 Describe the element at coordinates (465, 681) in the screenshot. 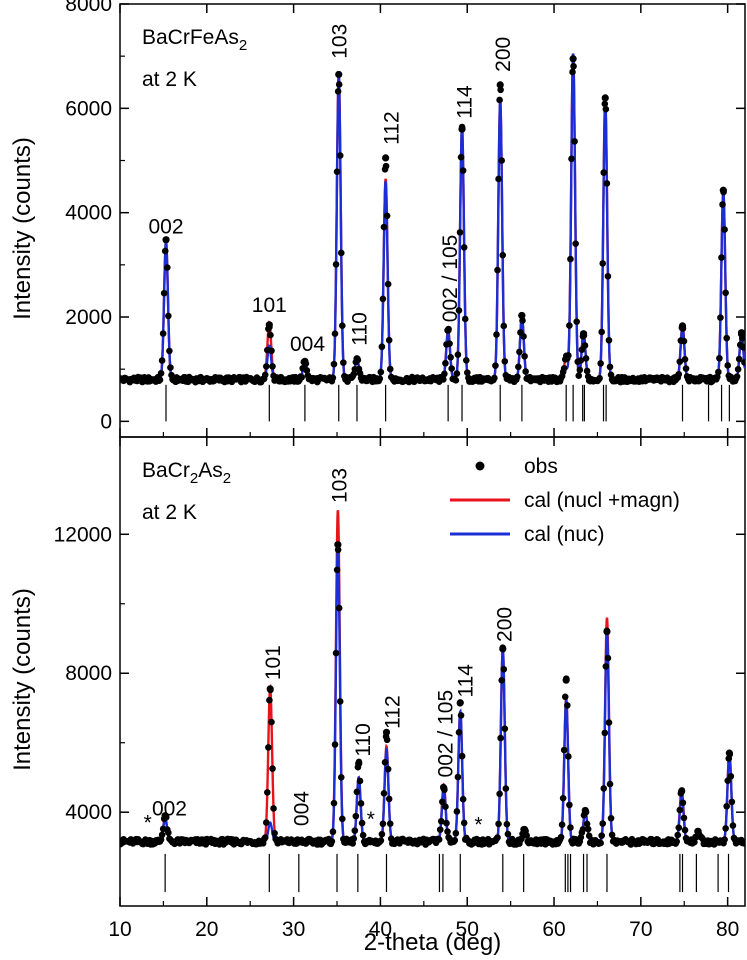

I see `peak-label: 114` at that location.